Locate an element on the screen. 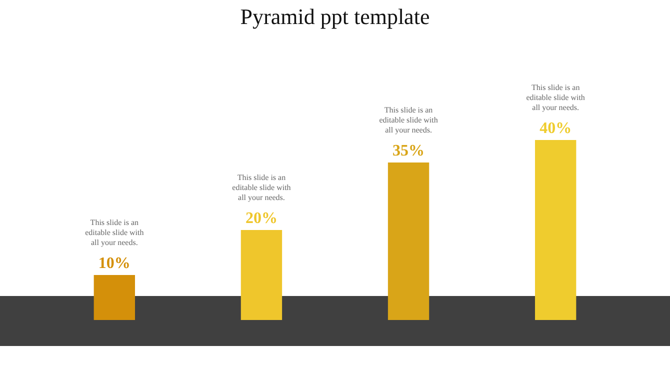 The width and height of the screenshot is (670, 376). data-label: 40% is located at coordinates (556, 128).